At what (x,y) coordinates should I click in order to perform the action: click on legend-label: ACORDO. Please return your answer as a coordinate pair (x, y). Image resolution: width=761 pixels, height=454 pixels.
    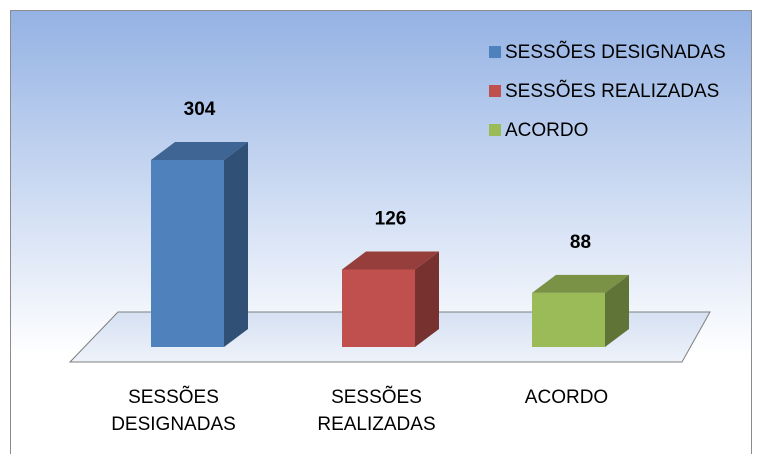
    Looking at the image, I should click on (546, 130).